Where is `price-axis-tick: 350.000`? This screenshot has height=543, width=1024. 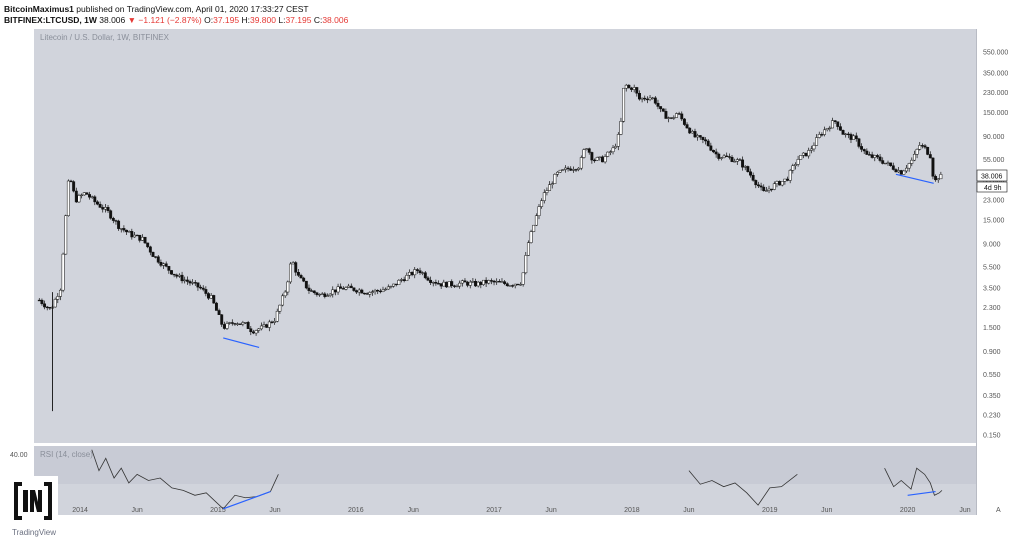 price-axis-tick: 350.000 is located at coordinates (995, 74).